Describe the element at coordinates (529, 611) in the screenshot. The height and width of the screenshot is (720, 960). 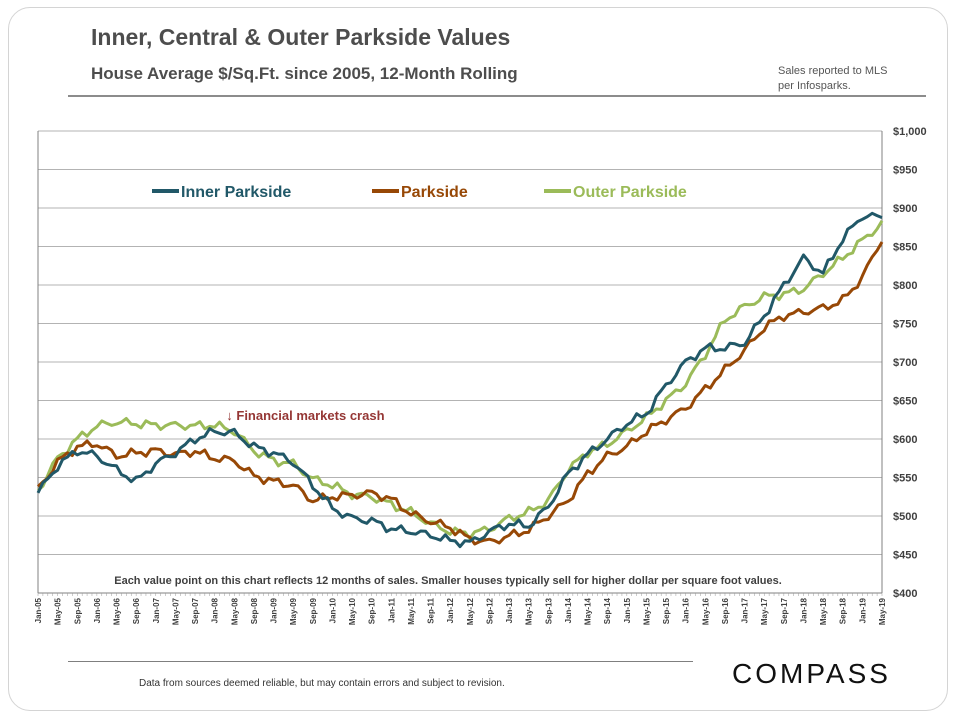
I see `x-tick-label: May-13` at that location.